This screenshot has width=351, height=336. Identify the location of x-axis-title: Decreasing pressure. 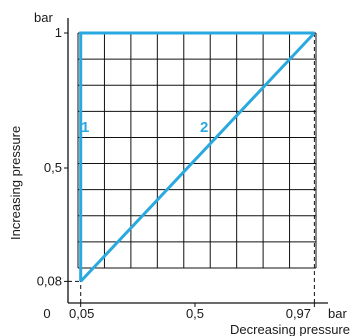
(290, 329).